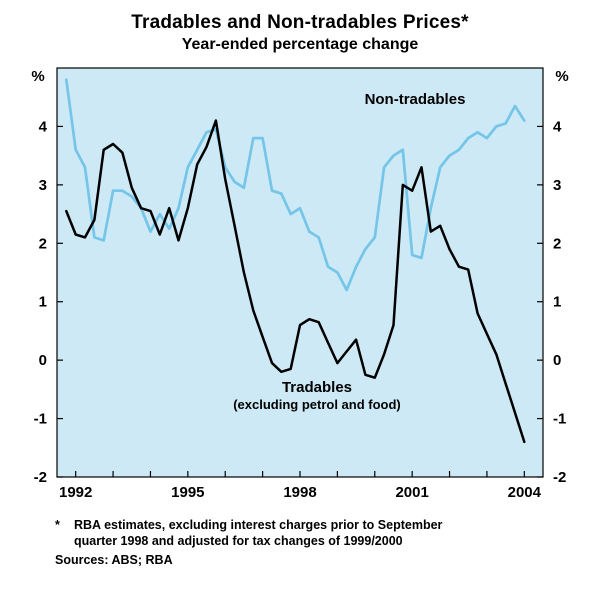 The image size is (600, 589). What do you see at coordinates (317, 404) in the screenshot?
I see `tradables-series-sublabel: (excluding petrol and food)` at bounding box center [317, 404].